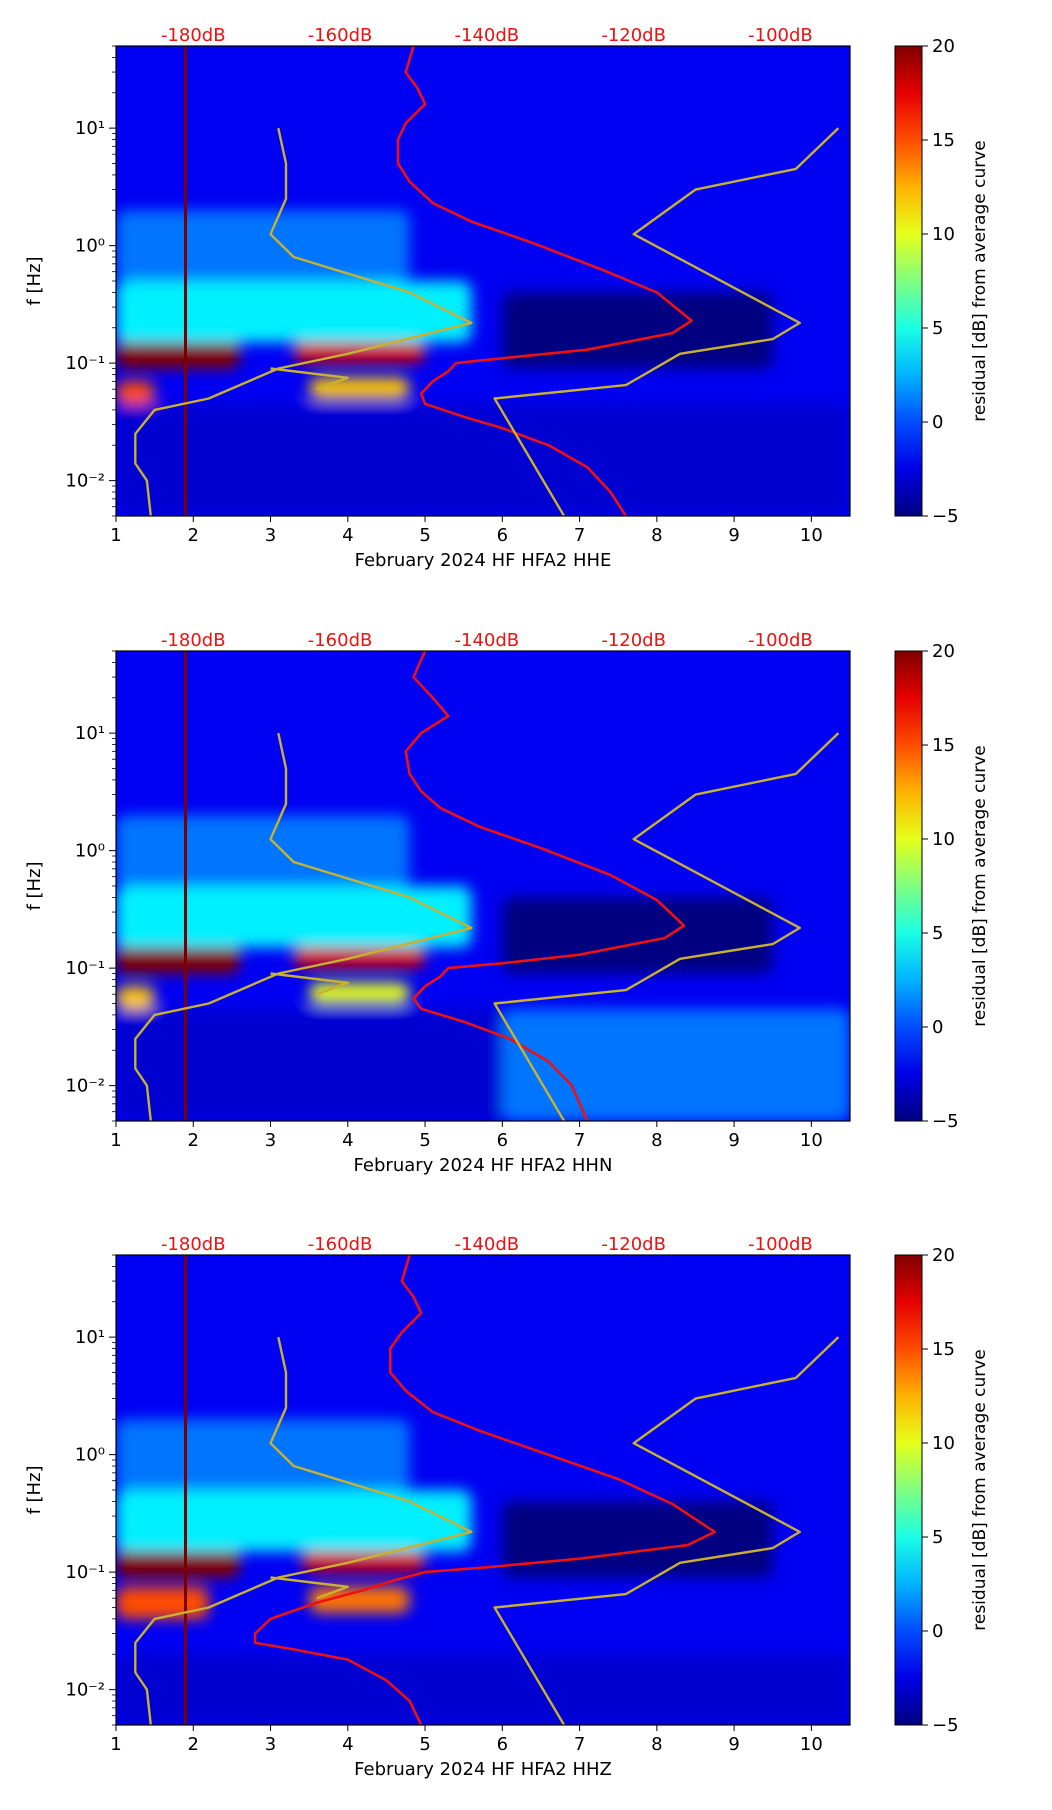 This screenshot has width=1052, height=1810. I want to click on y-tick-label: 10⁰, so click(90, 246).